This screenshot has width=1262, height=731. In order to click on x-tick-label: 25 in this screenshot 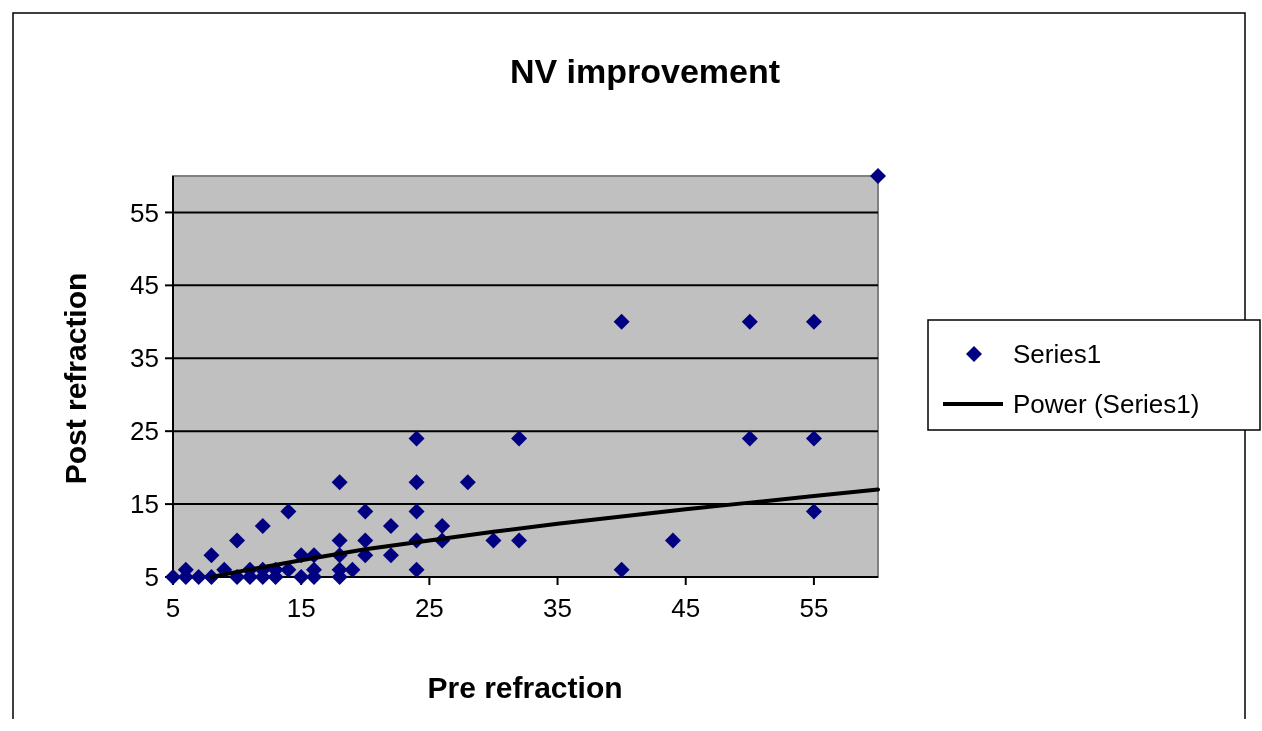, I will do `click(429, 608)`.